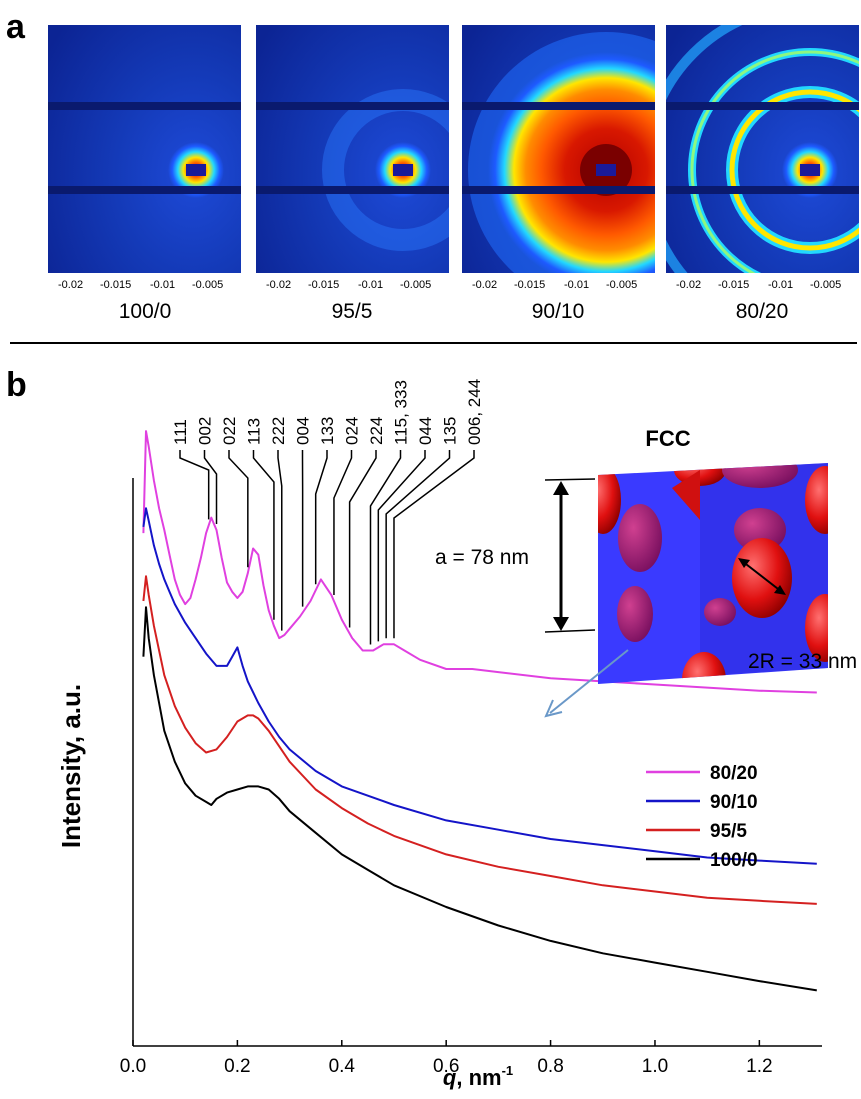 The height and width of the screenshot is (1099, 861). What do you see at coordinates (589, 681) in the screenshot?
I see `inset-pointer-arrow` at bounding box center [589, 681].